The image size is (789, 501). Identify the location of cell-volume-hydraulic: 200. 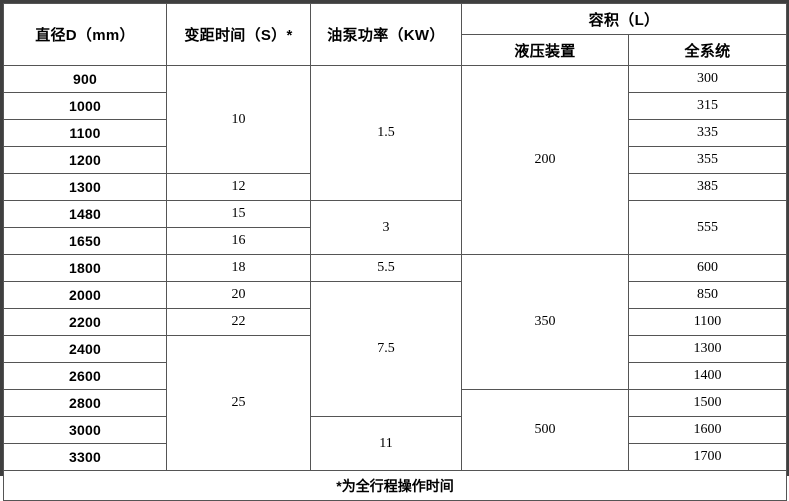
(545, 160).